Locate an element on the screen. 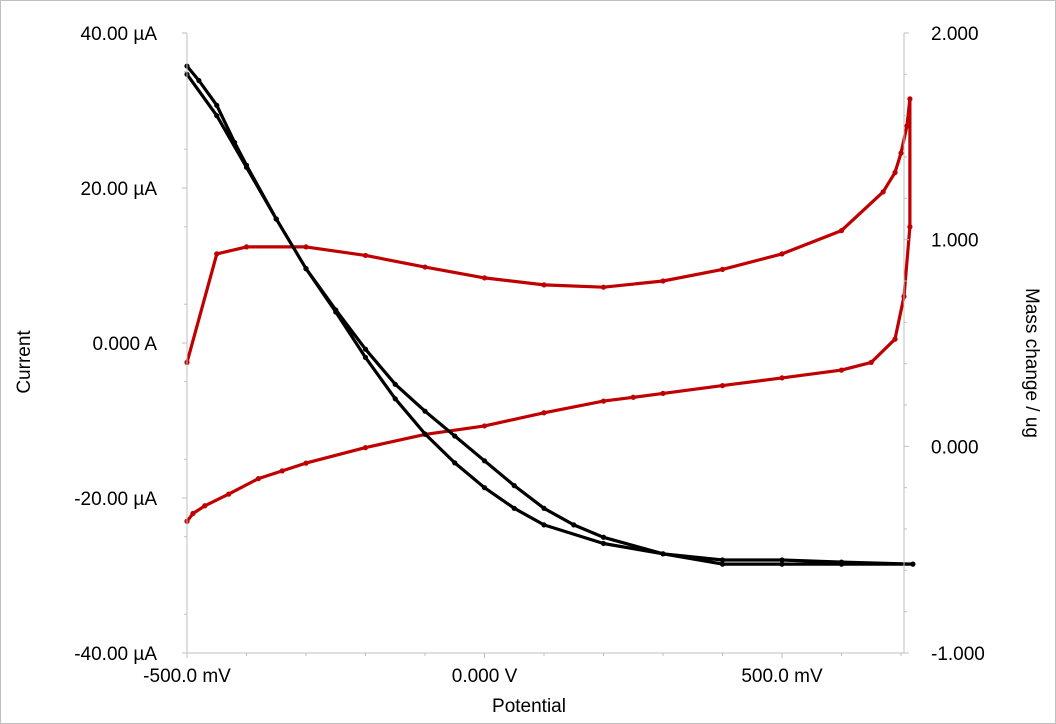 The width and height of the screenshot is (1056, 724). x-tick-label: 500.0 mV is located at coordinates (782, 676).